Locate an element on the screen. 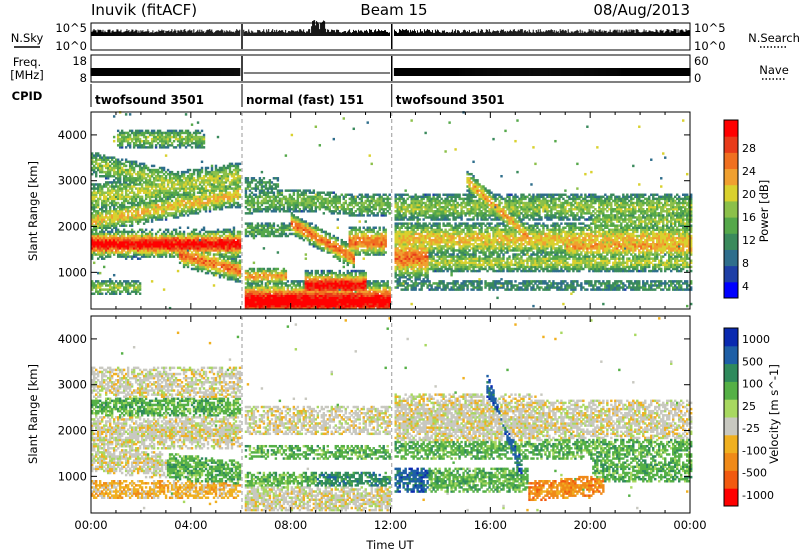  nsky-trace is located at coordinates (390, 34).